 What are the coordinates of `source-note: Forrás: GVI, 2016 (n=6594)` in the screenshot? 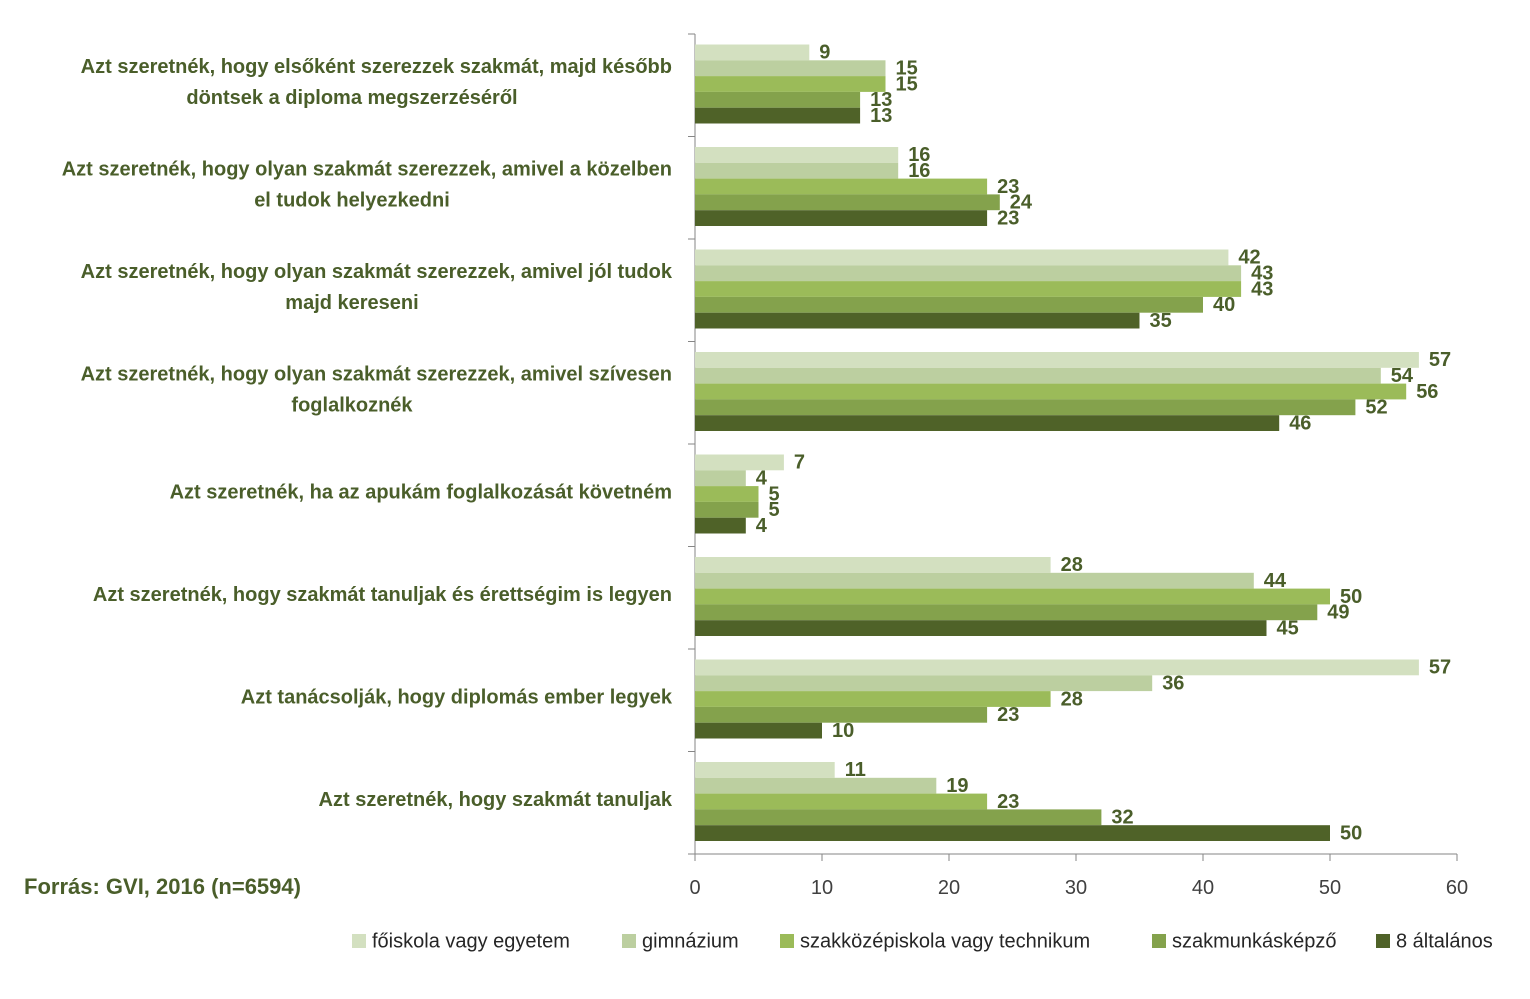 It's located at (162, 886).